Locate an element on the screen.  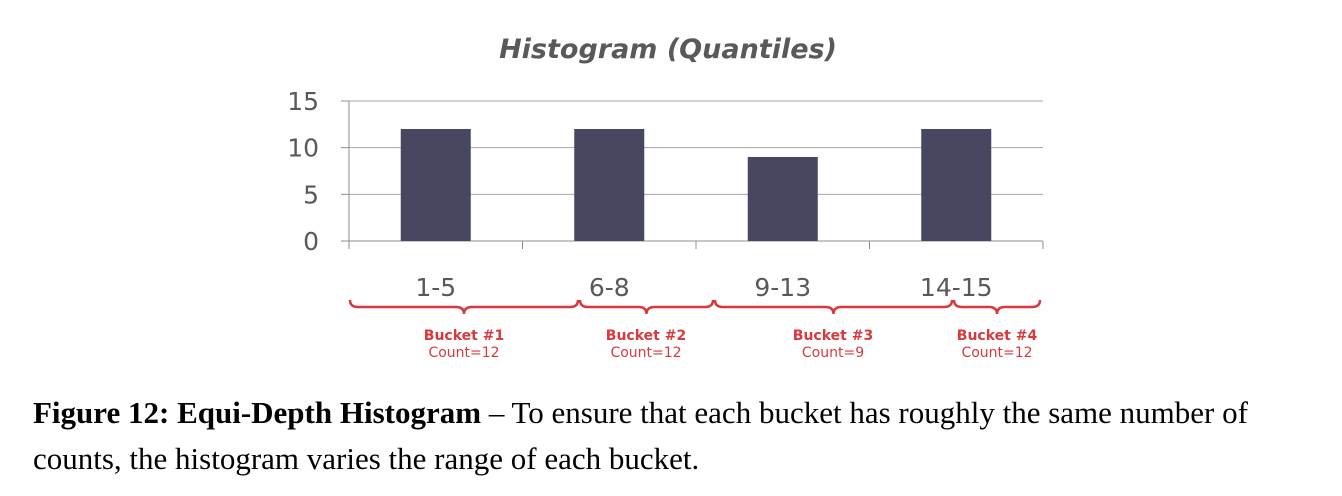
bucket-label: Bucket #3 is located at coordinates (833, 336).